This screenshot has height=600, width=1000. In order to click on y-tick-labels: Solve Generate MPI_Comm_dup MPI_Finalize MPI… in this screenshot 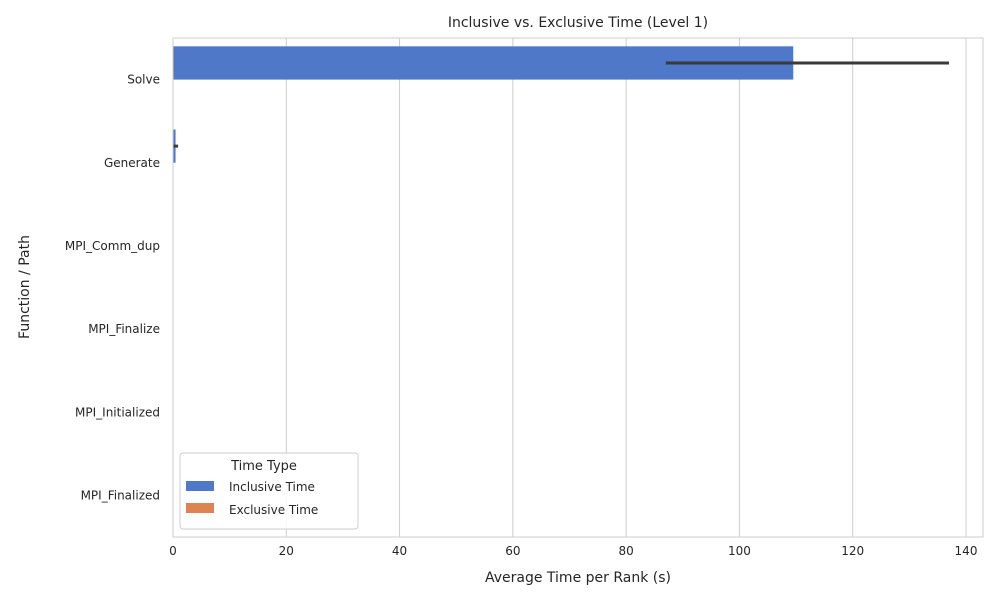, I will do `click(112, 288)`.